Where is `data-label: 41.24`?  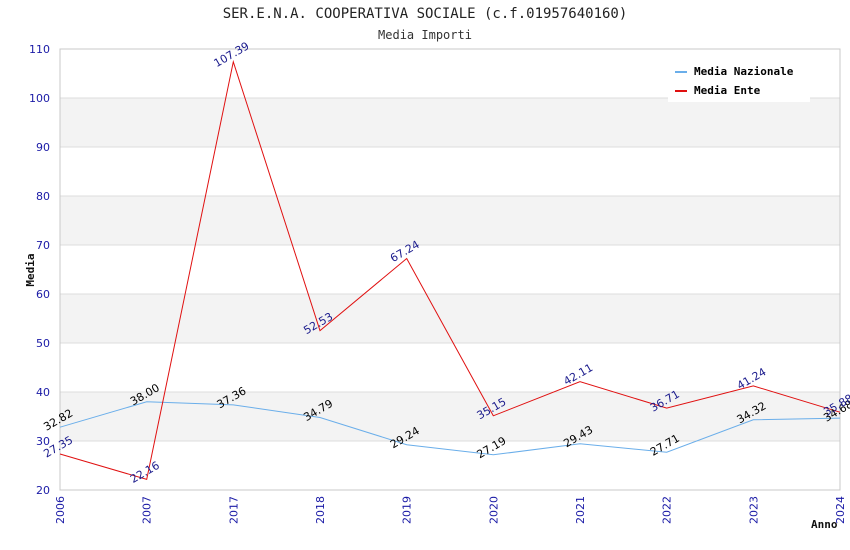
data-label: 41.24 is located at coordinates (752, 378).